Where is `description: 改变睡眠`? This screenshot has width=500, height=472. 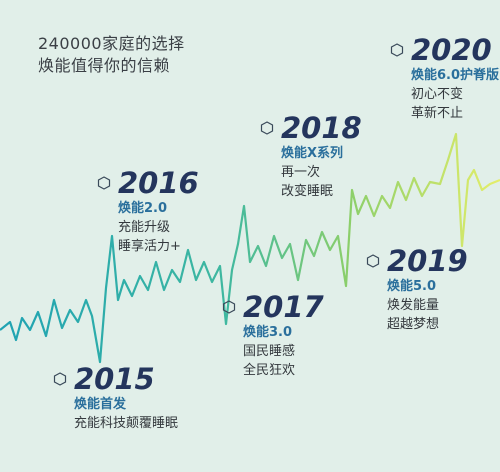
description: 改变睡眠 is located at coordinates (307, 191).